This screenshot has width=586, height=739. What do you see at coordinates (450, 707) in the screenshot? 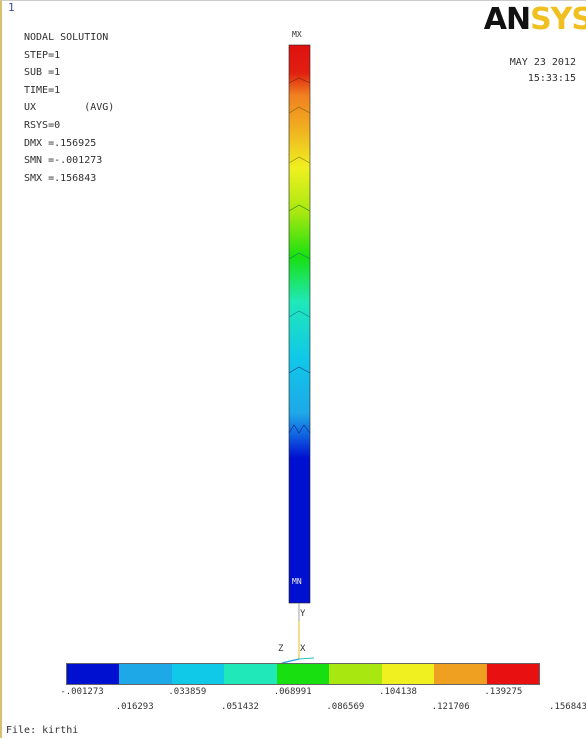
I see `legend-tick-label: .121706` at bounding box center [450, 707].